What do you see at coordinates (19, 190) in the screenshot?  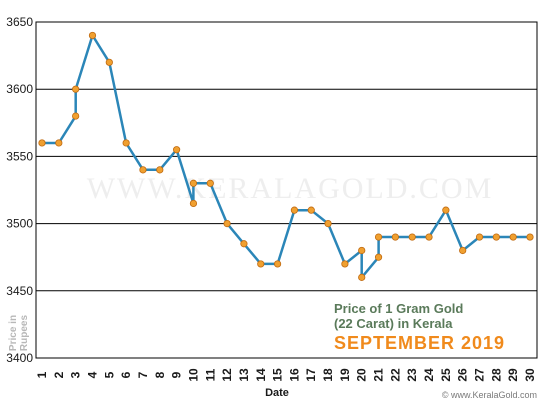 I see `y-tick-labels: 3400 3450 3500 3550 3600 3650` at bounding box center [19, 190].